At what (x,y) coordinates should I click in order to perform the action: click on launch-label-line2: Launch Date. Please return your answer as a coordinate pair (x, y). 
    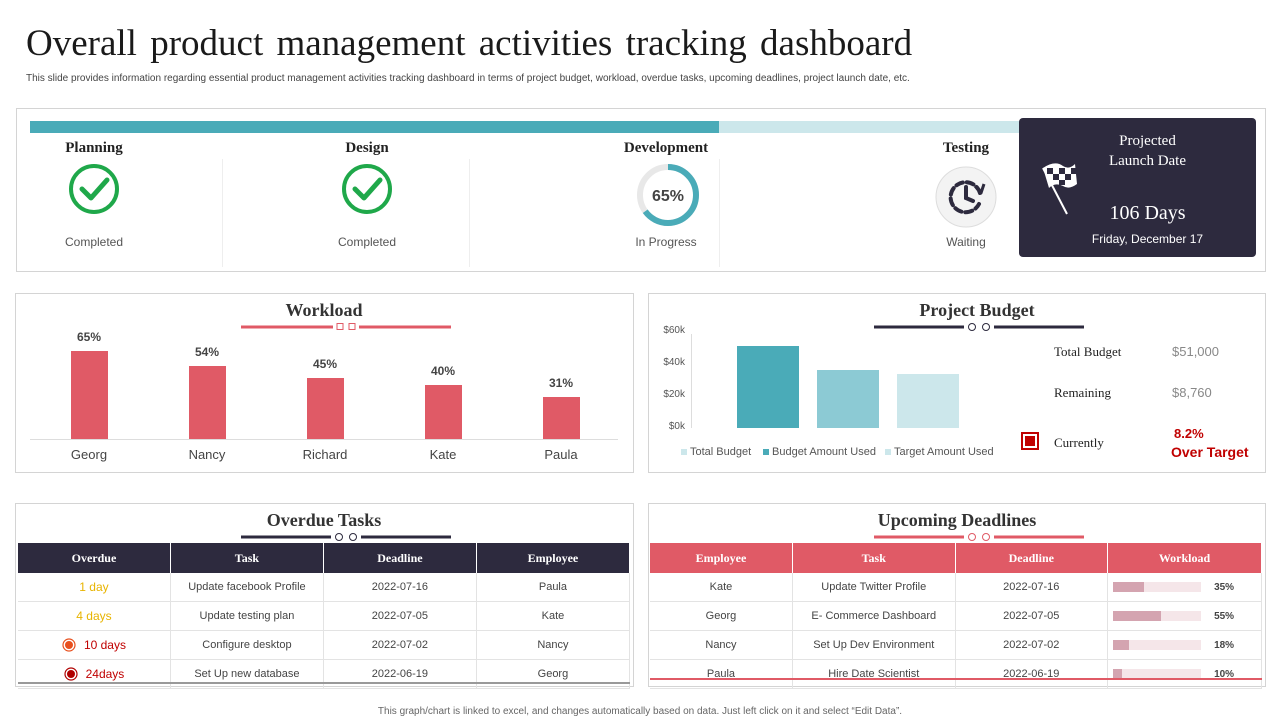
    Looking at the image, I should click on (1147, 161).